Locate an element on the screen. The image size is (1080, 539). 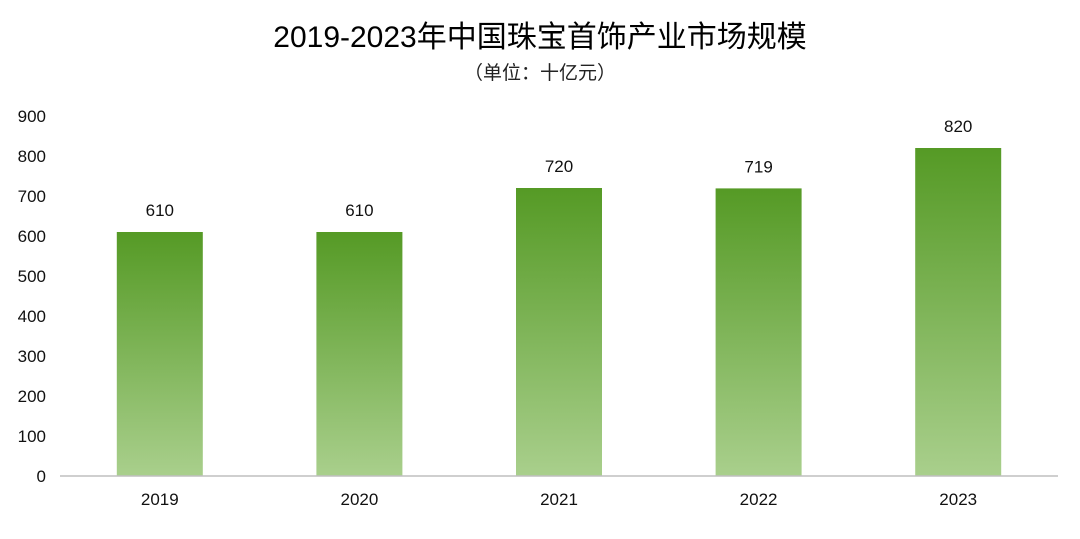
x-tick-label-2023: 2023 is located at coordinates (958, 499).